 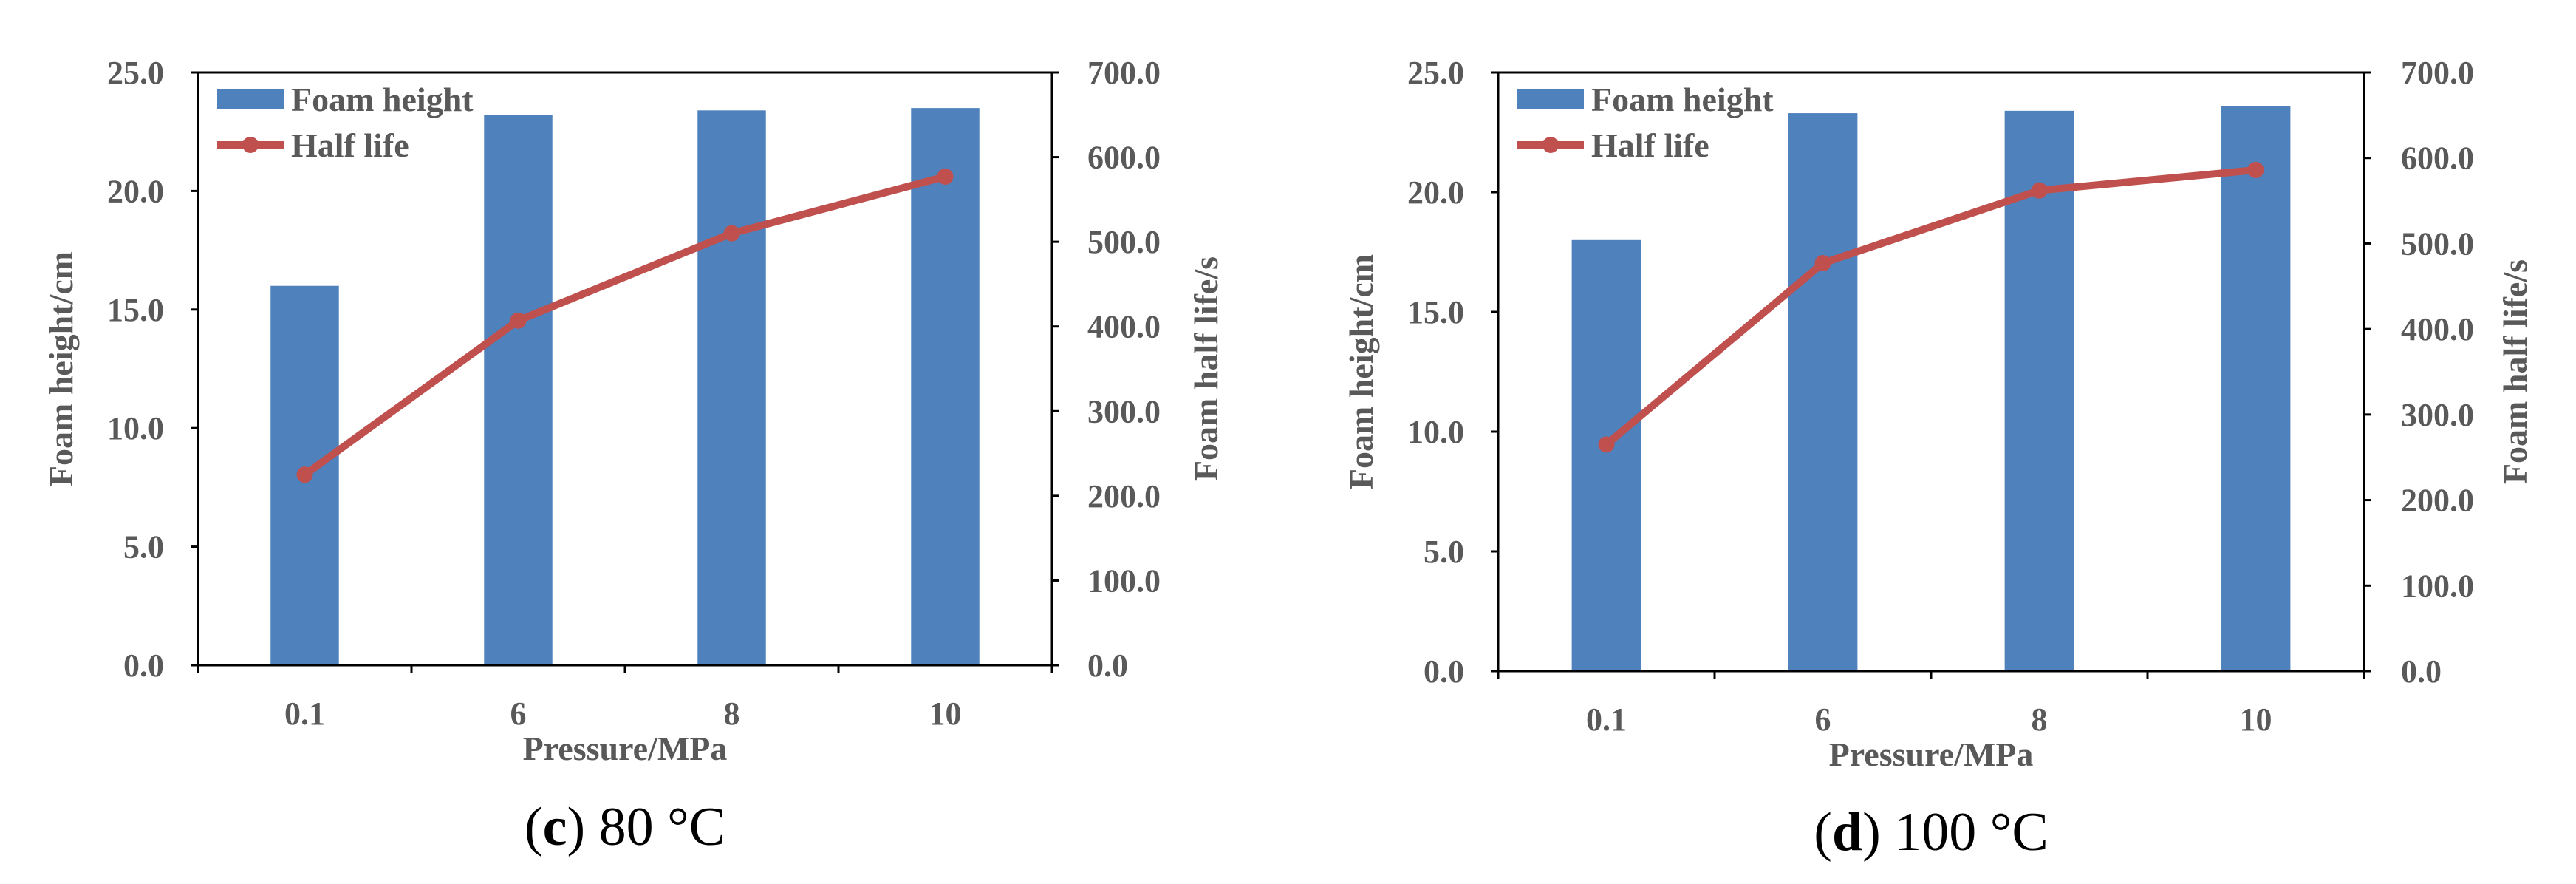 What do you see at coordinates (1847, 833) in the screenshot?
I see `caption-panel-letter: d` at bounding box center [1847, 833].